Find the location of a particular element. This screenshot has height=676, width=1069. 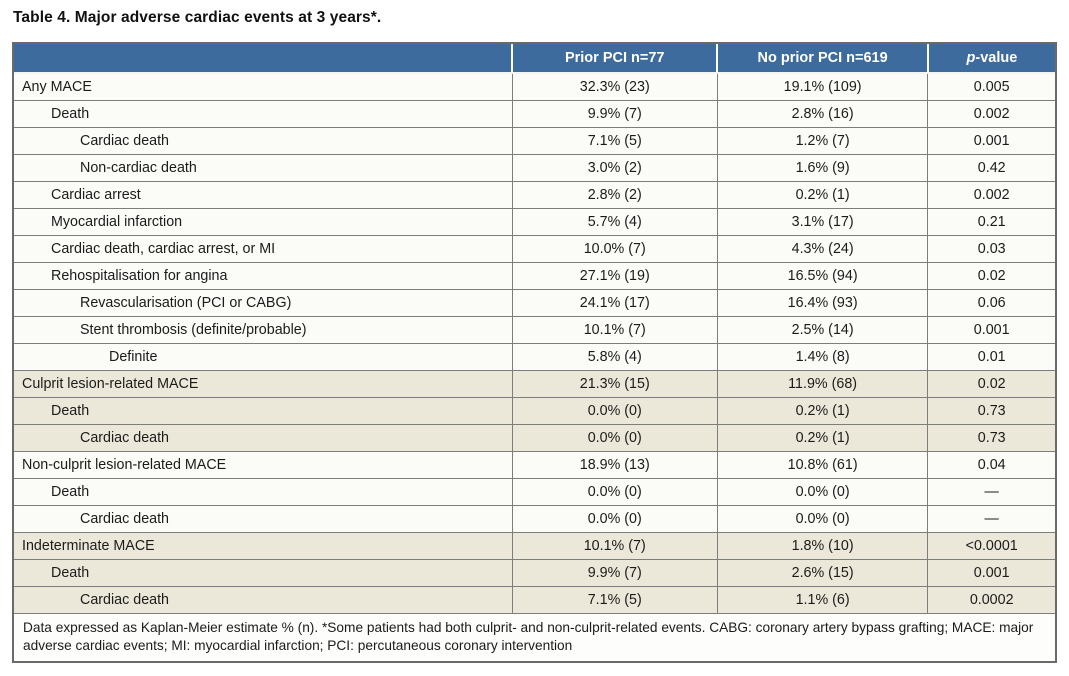

row-label: Culprit lesion-related MACE is located at coordinates (263, 383).